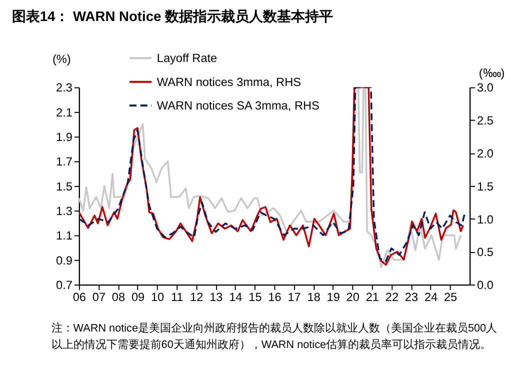 This screenshot has width=513, height=392. I want to click on x-tick-label: 25, so click(451, 297).